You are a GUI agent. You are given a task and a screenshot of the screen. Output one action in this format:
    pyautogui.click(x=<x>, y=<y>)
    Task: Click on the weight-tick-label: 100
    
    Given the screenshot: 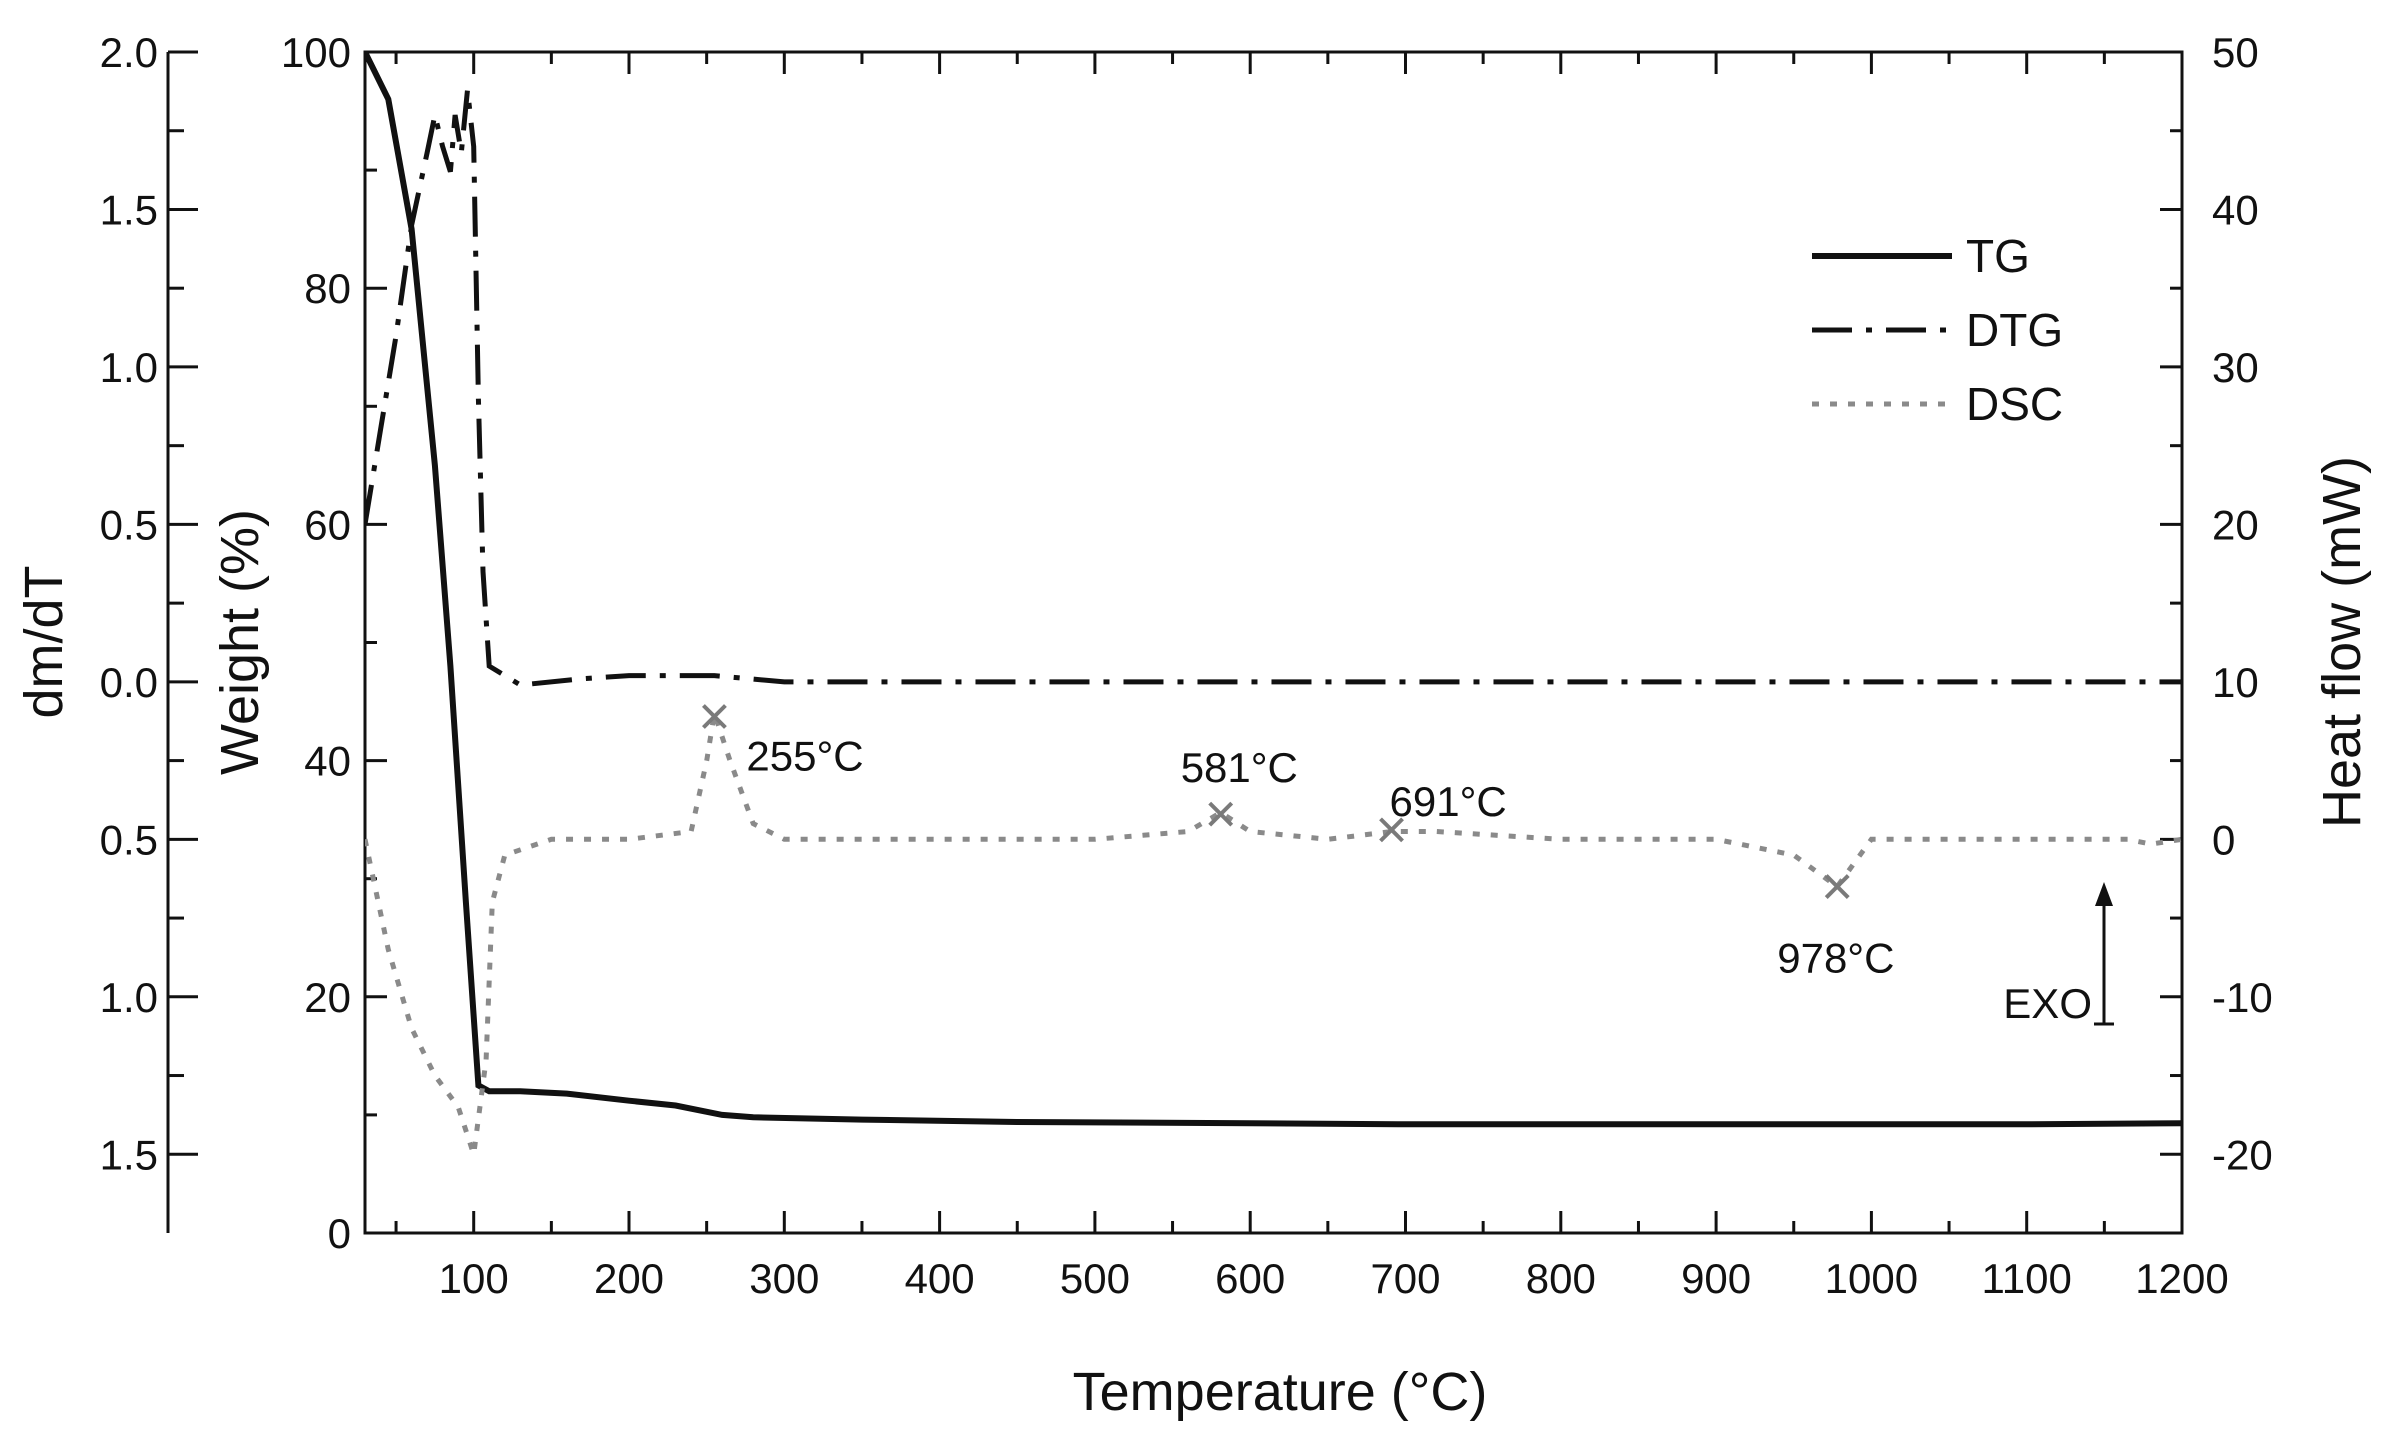 What is the action you would take?
    pyautogui.click(x=316, y=52)
    